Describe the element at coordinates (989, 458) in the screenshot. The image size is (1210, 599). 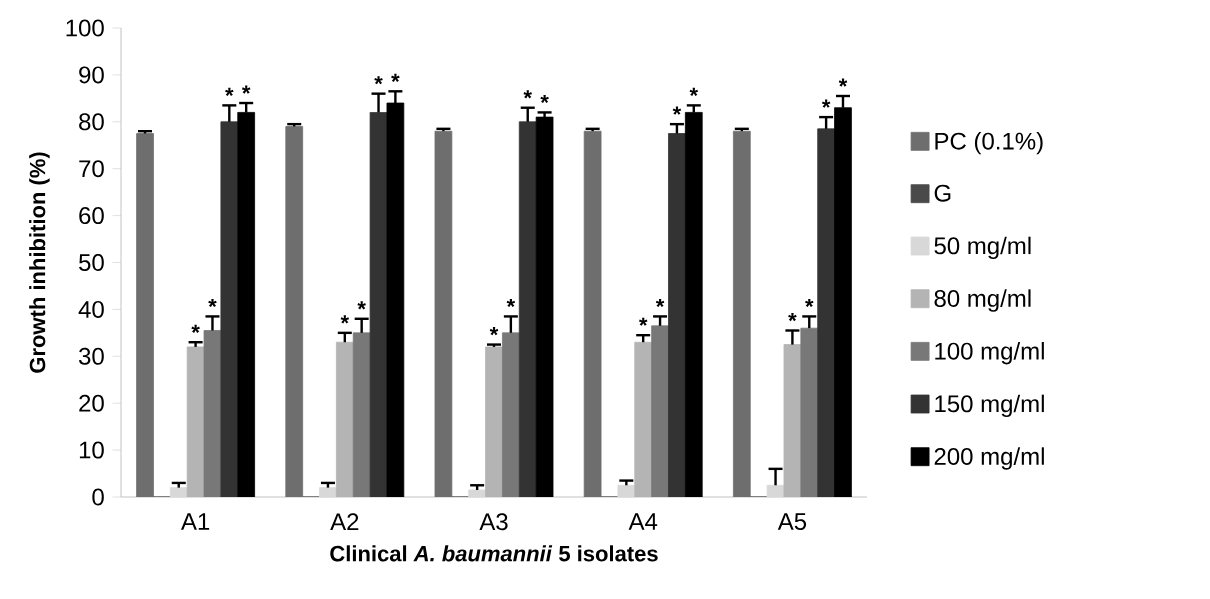
I see `legend-label: 200 mg/ml` at that location.